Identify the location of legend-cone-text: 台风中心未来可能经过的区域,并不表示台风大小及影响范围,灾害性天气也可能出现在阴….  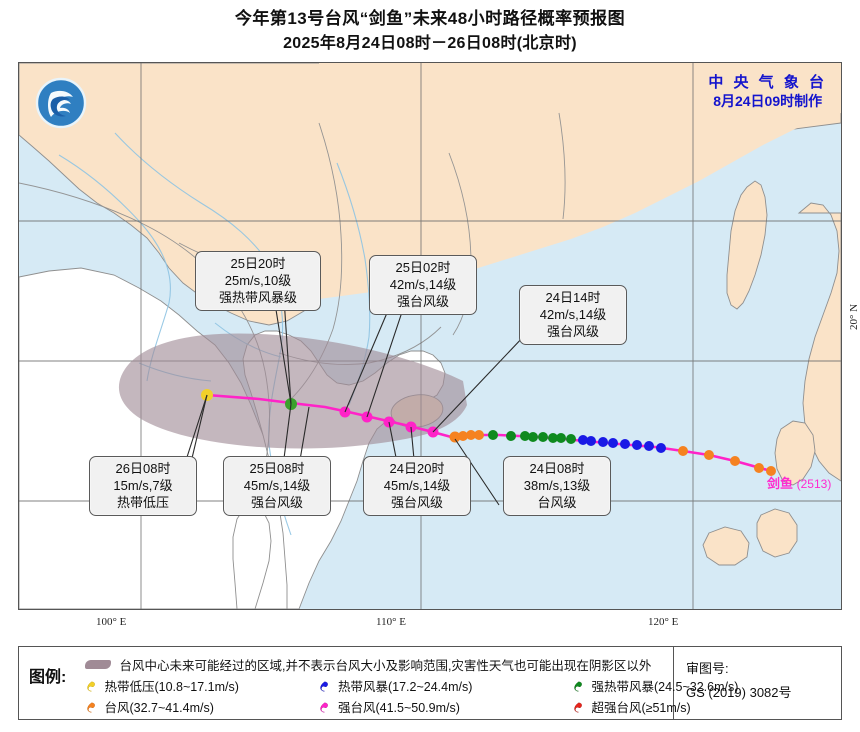
(385, 666).